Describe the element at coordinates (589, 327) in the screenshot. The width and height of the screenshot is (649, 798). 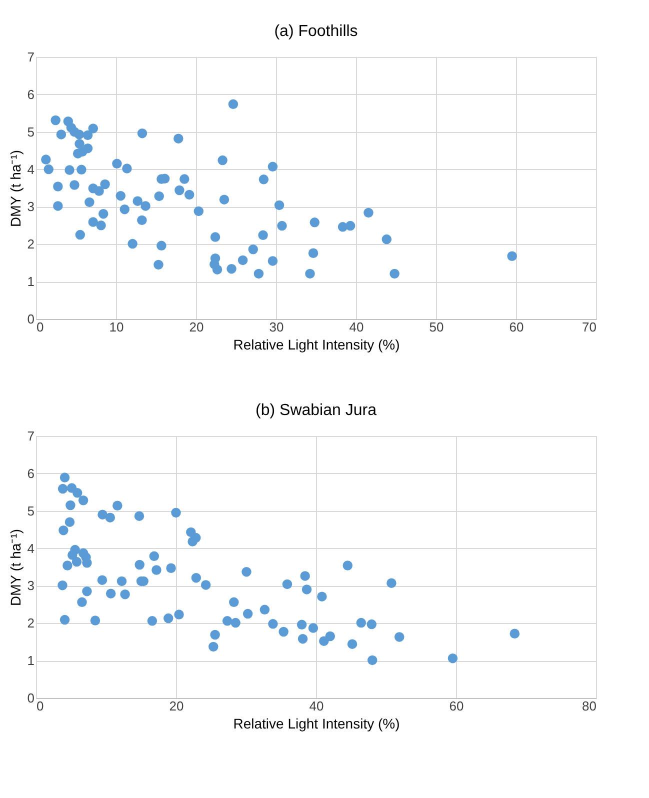
I see `x-tick-label: 70` at that location.